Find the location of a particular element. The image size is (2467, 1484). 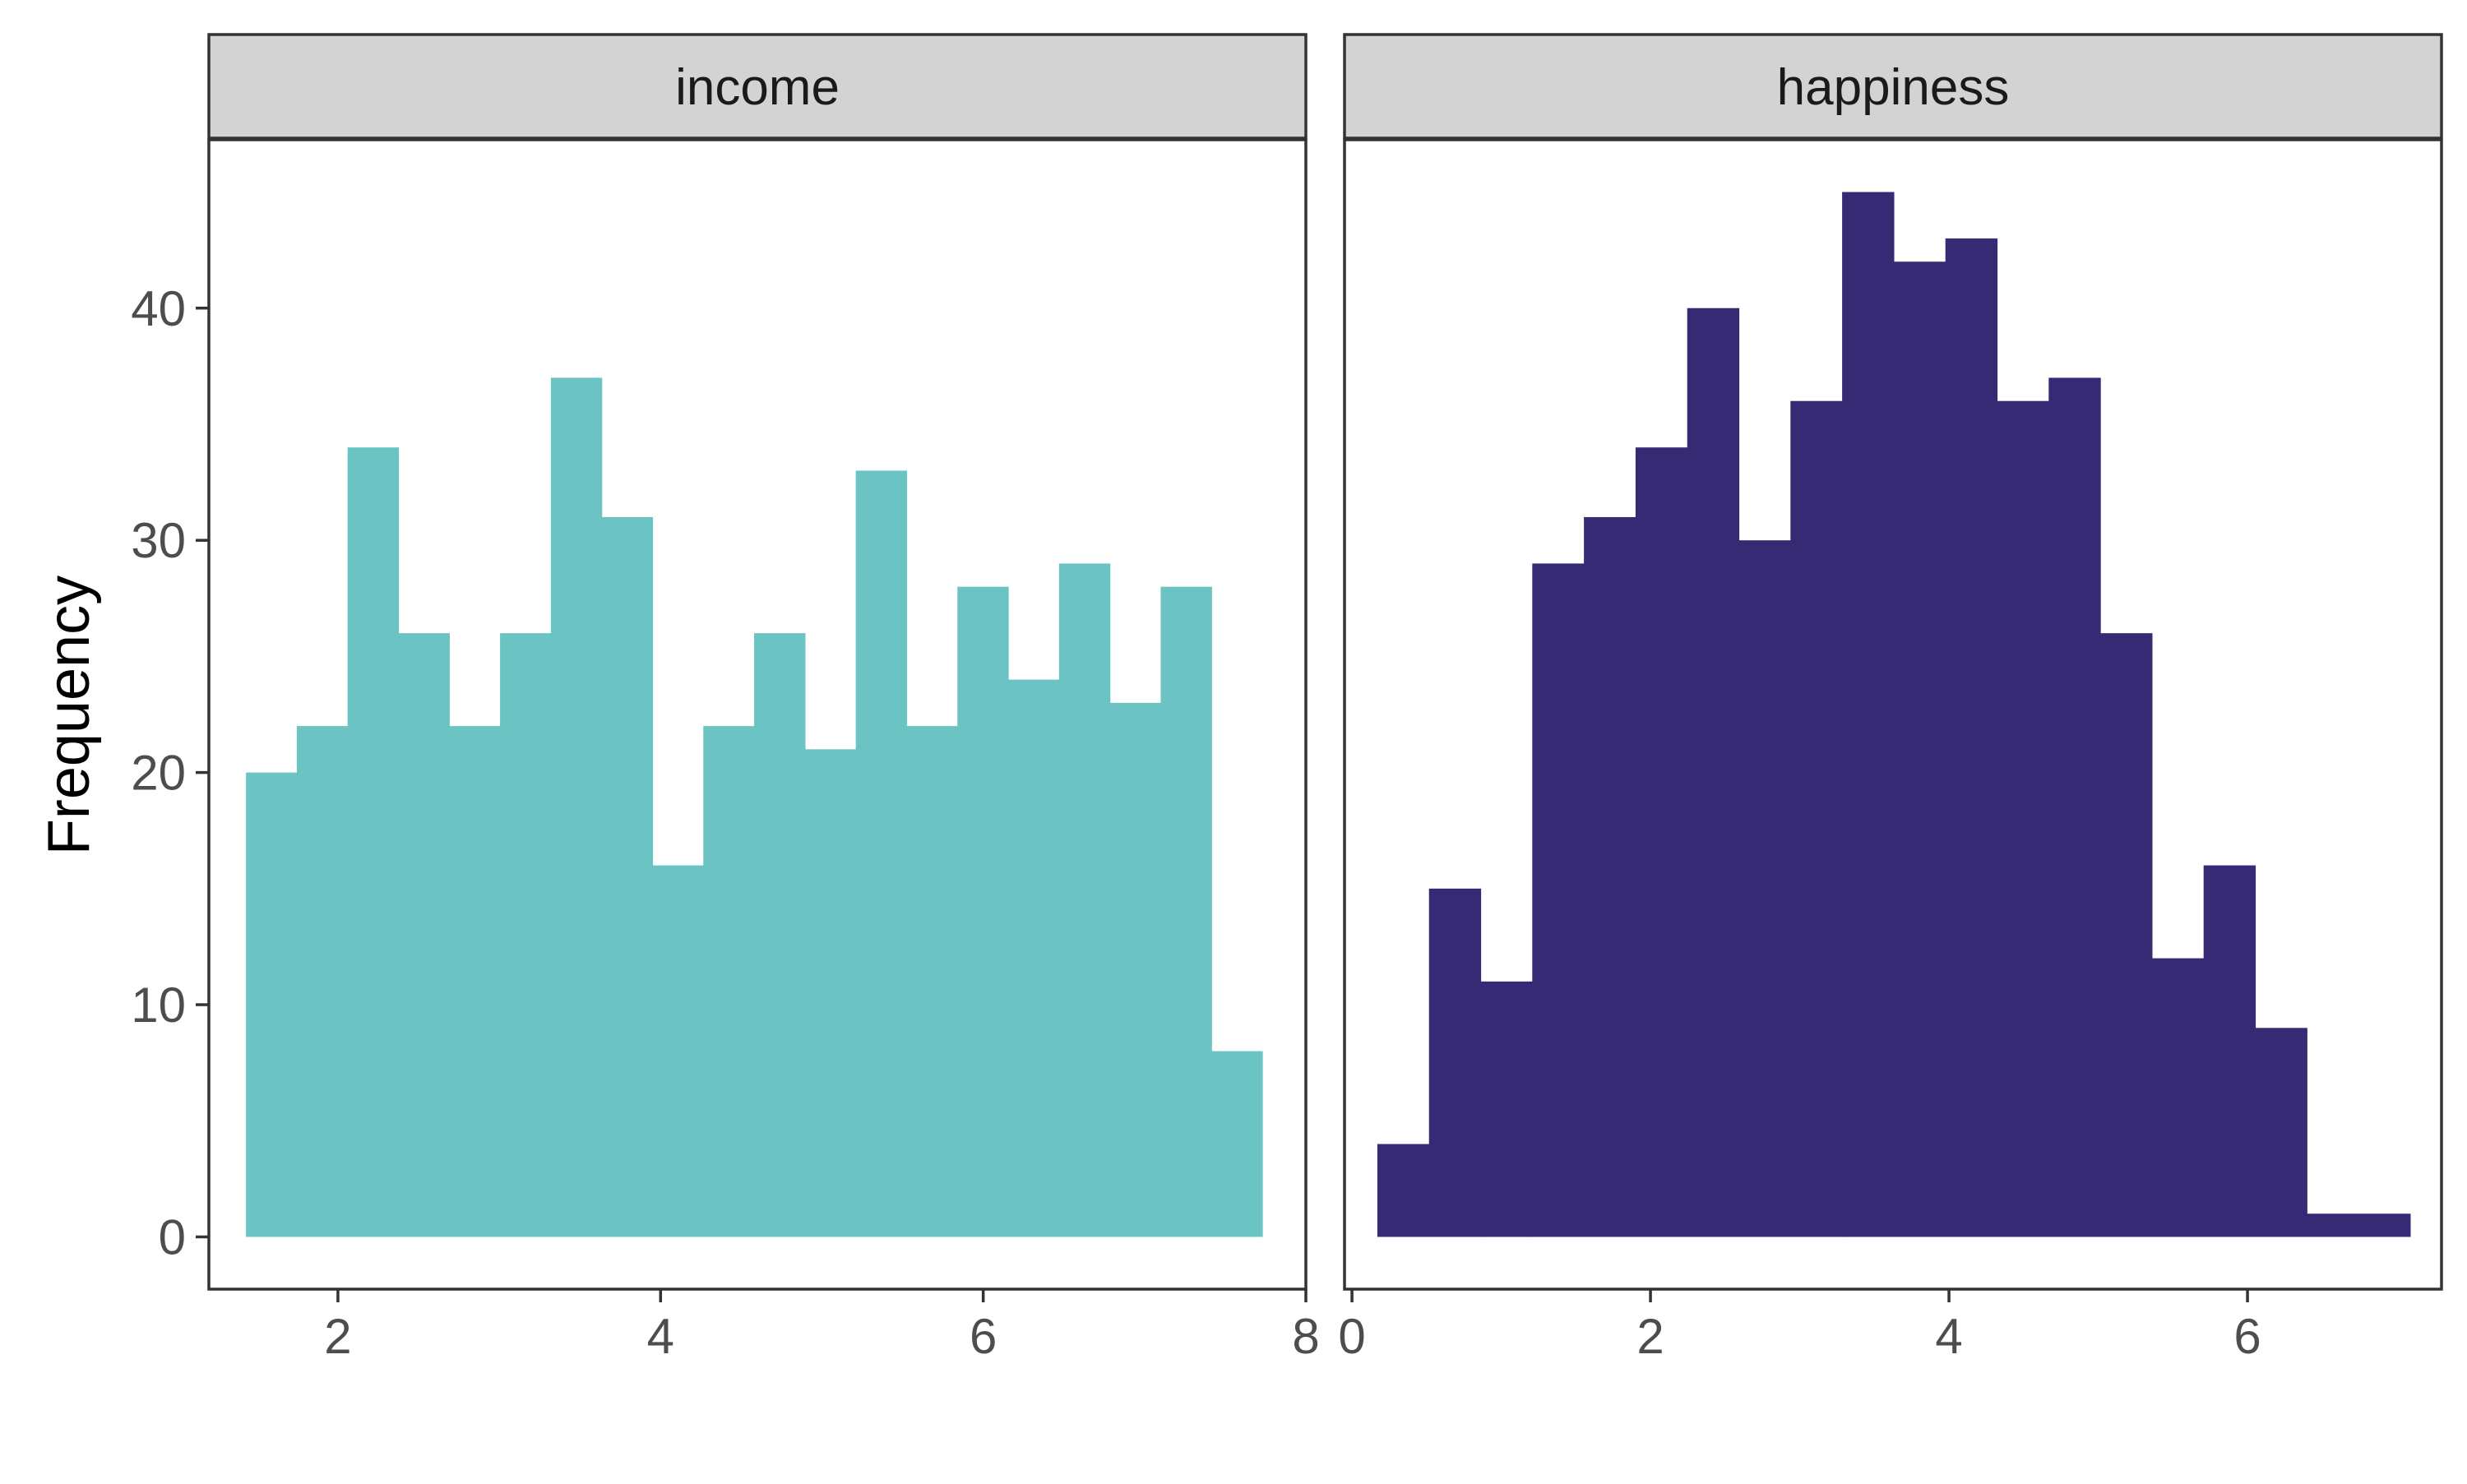

x-tick-label: 0 is located at coordinates (1351, 1336).